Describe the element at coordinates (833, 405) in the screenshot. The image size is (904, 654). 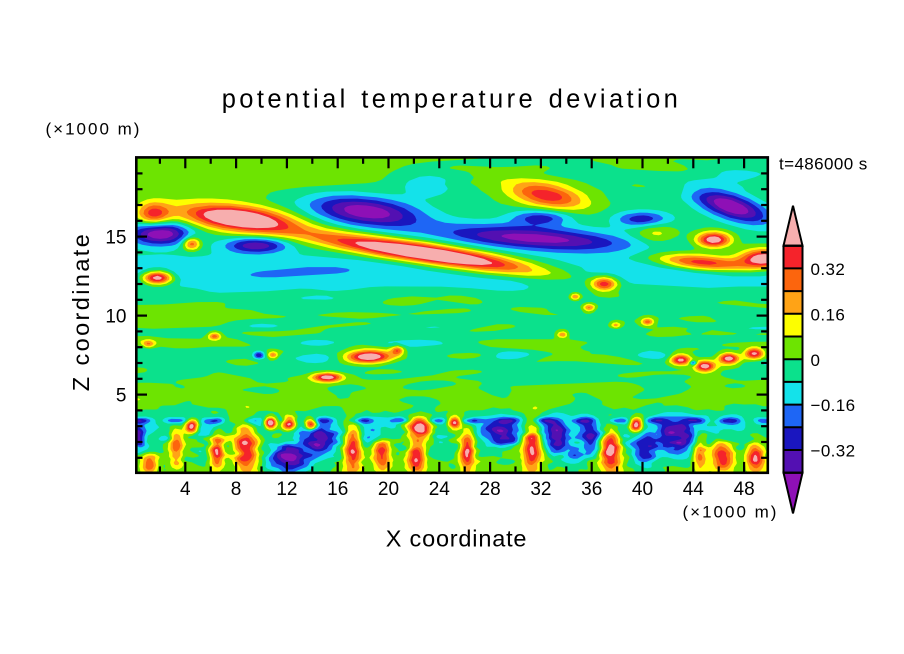
I see `svg-text: −0.16` at that location.